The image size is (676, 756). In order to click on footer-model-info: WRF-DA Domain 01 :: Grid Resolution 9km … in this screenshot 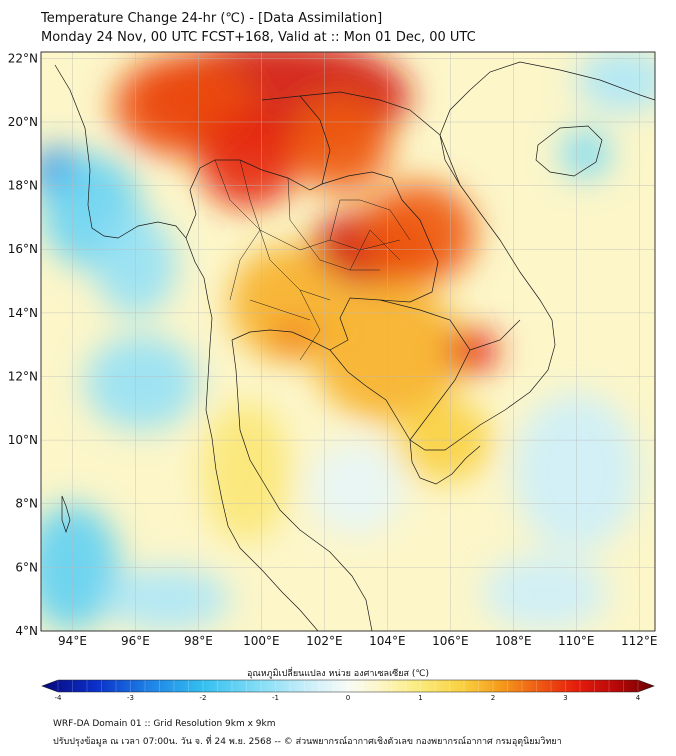, I will do `click(164, 724)`.